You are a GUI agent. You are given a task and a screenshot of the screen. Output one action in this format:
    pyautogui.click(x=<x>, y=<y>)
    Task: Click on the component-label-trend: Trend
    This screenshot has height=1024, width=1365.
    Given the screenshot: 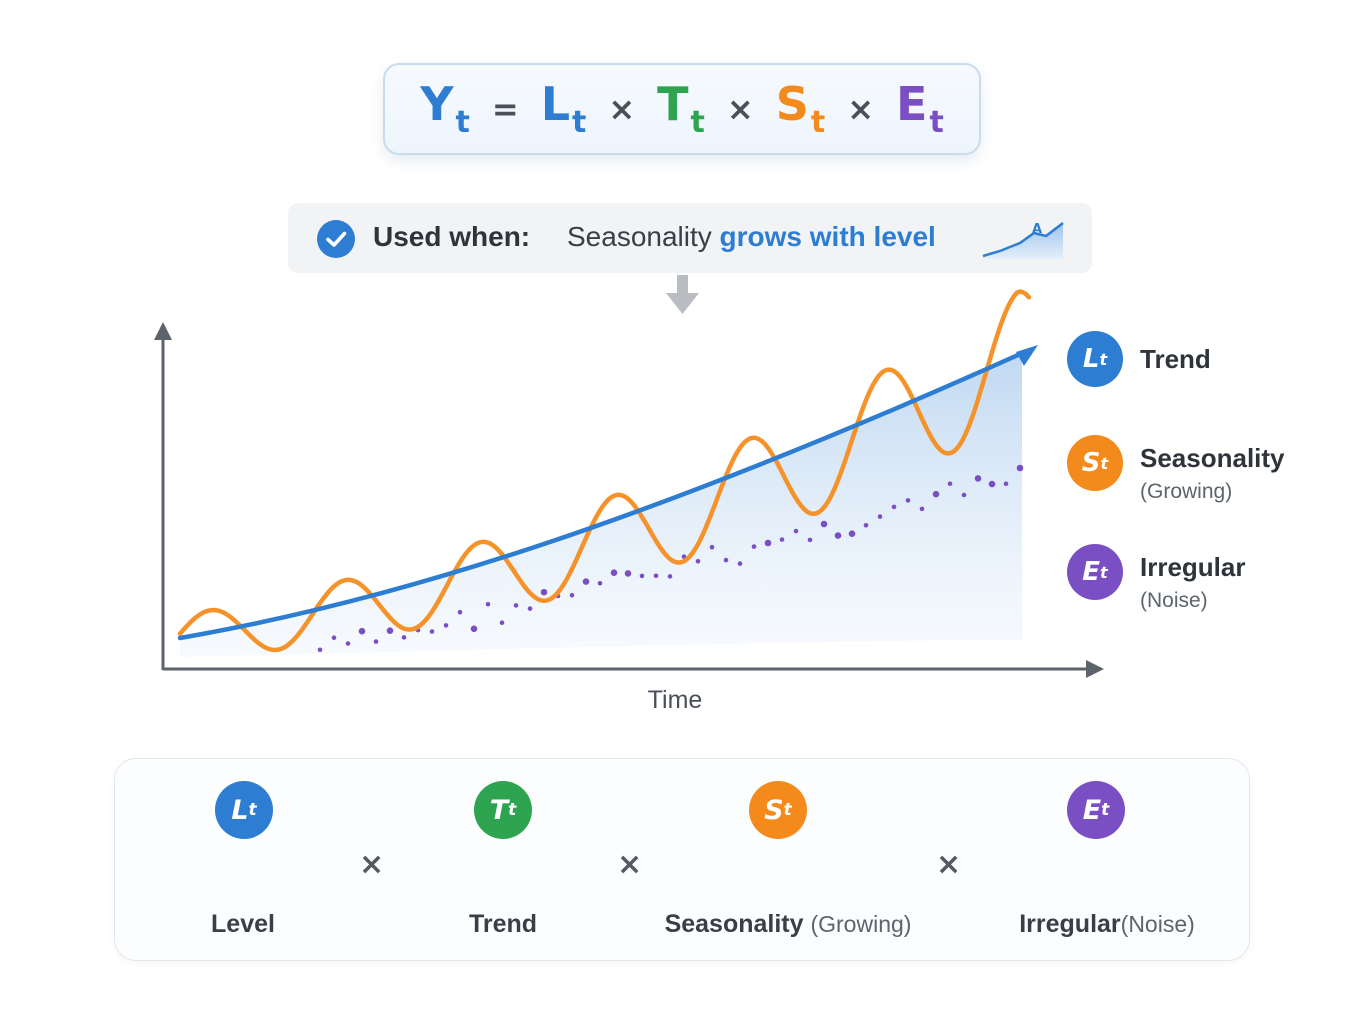 What is the action you would take?
    pyautogui.click(x=503, y=924)
    